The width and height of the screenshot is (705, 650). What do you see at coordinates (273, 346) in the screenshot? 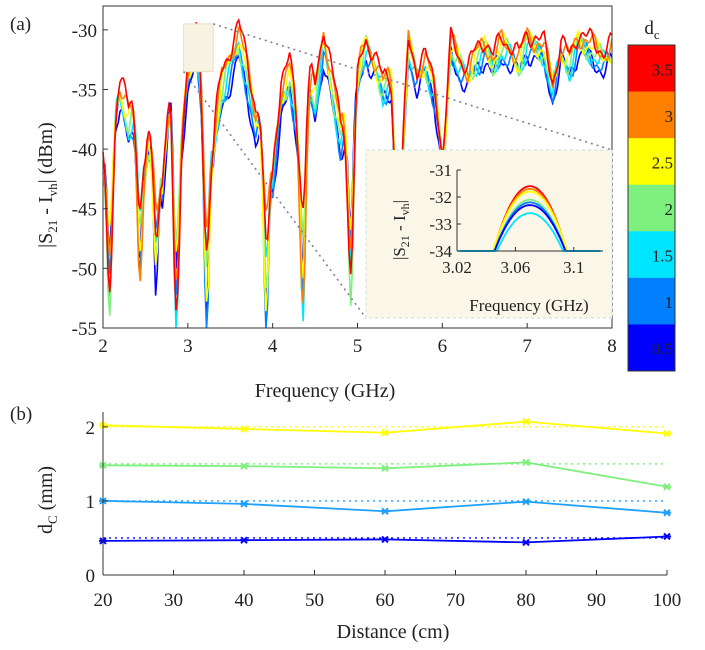
I see `x-tick-label: 4` at bounding box center [273, 346].